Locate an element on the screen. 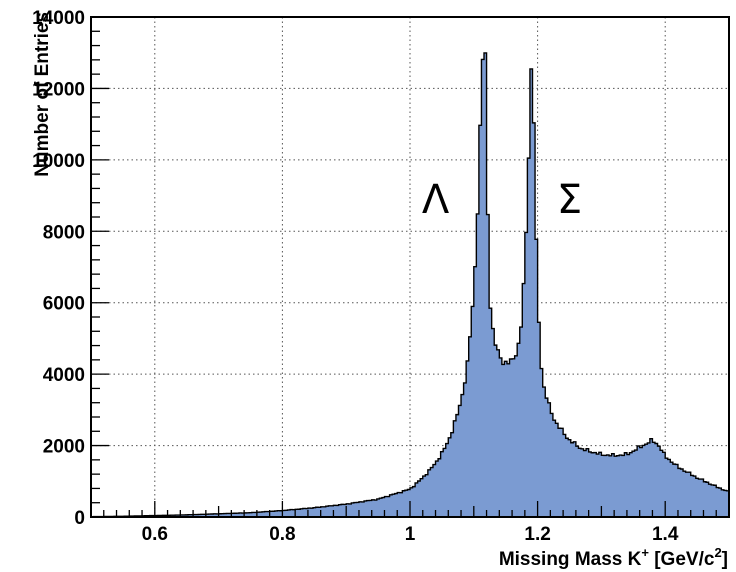 This screenshot has height=572, width=736. x-tick-label: 1.2 is located at coordinates (537, 534).